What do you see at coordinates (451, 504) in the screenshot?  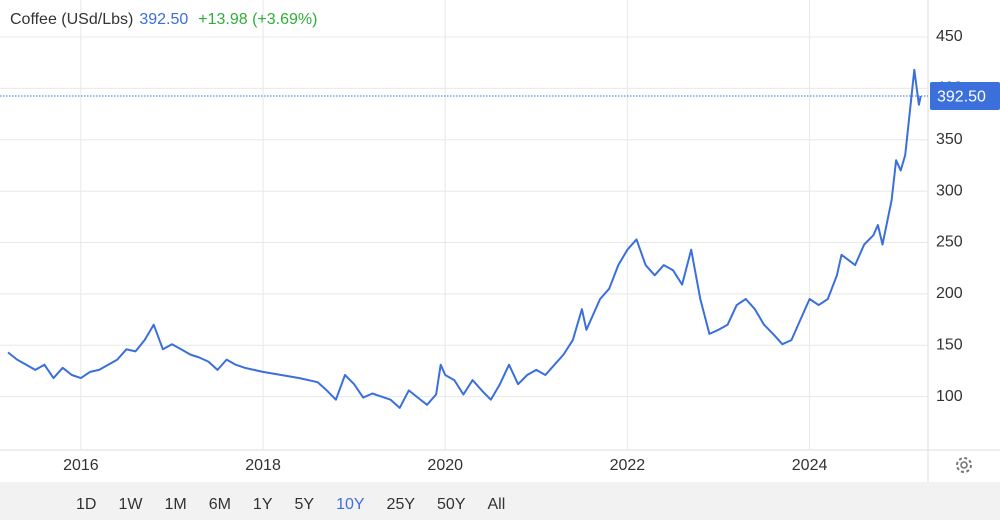 I see `range-button: 50Y` at bounding box center [451, 504].